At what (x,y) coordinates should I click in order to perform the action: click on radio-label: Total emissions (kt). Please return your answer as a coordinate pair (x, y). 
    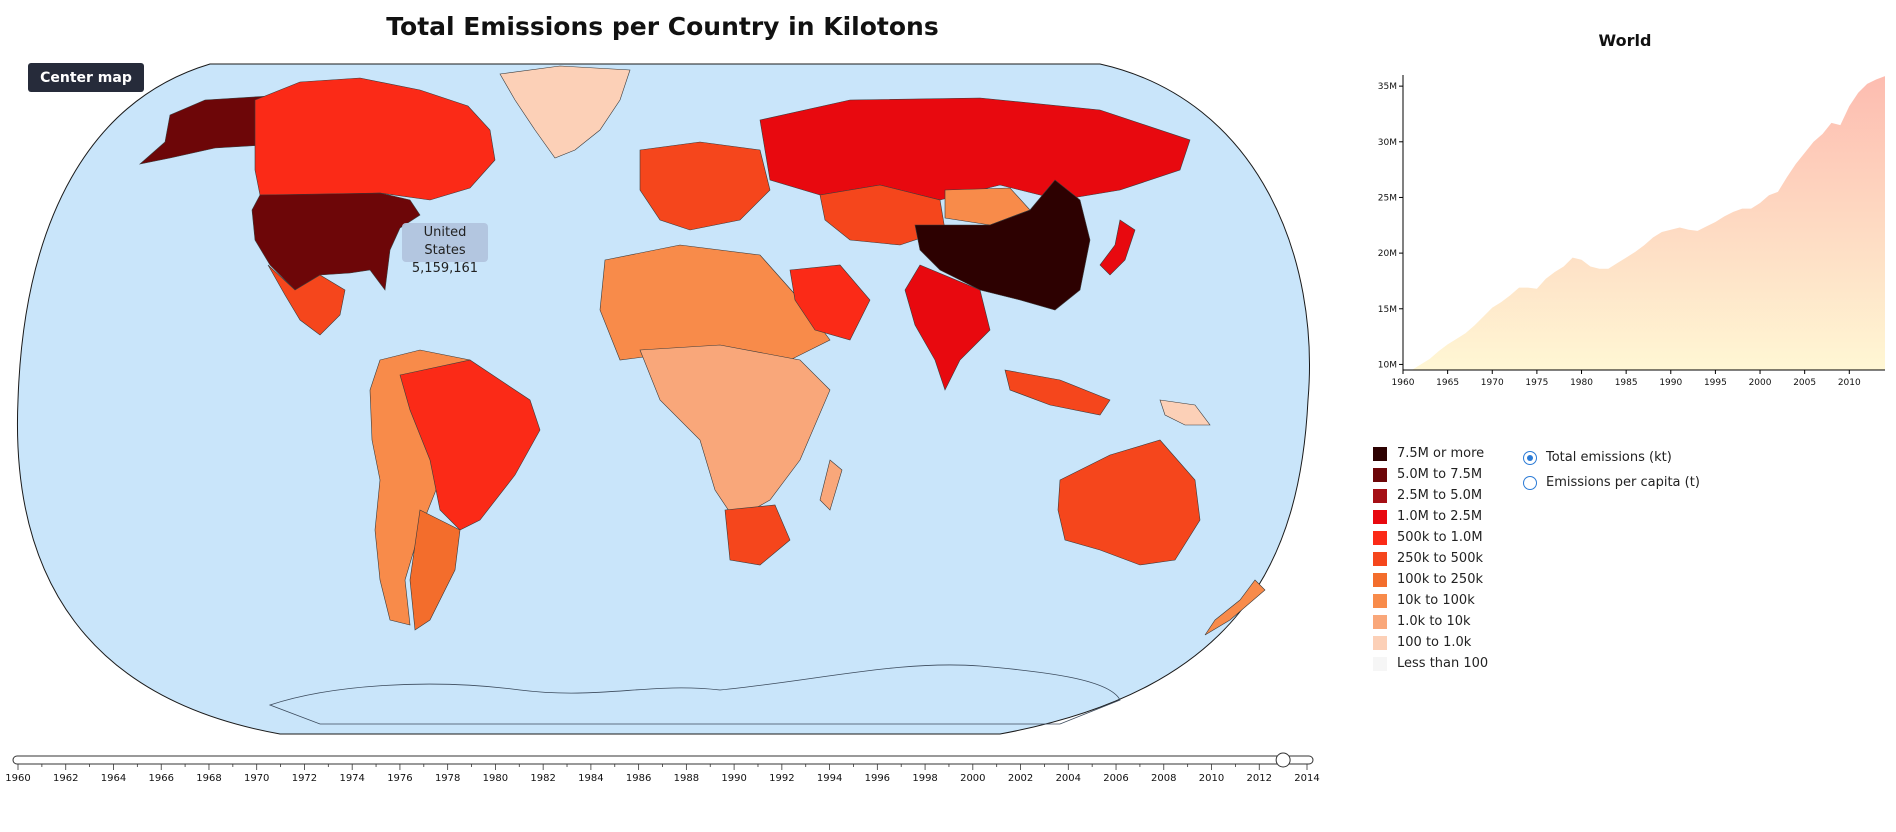
    Looking at the image, I should click on (1609, 457).